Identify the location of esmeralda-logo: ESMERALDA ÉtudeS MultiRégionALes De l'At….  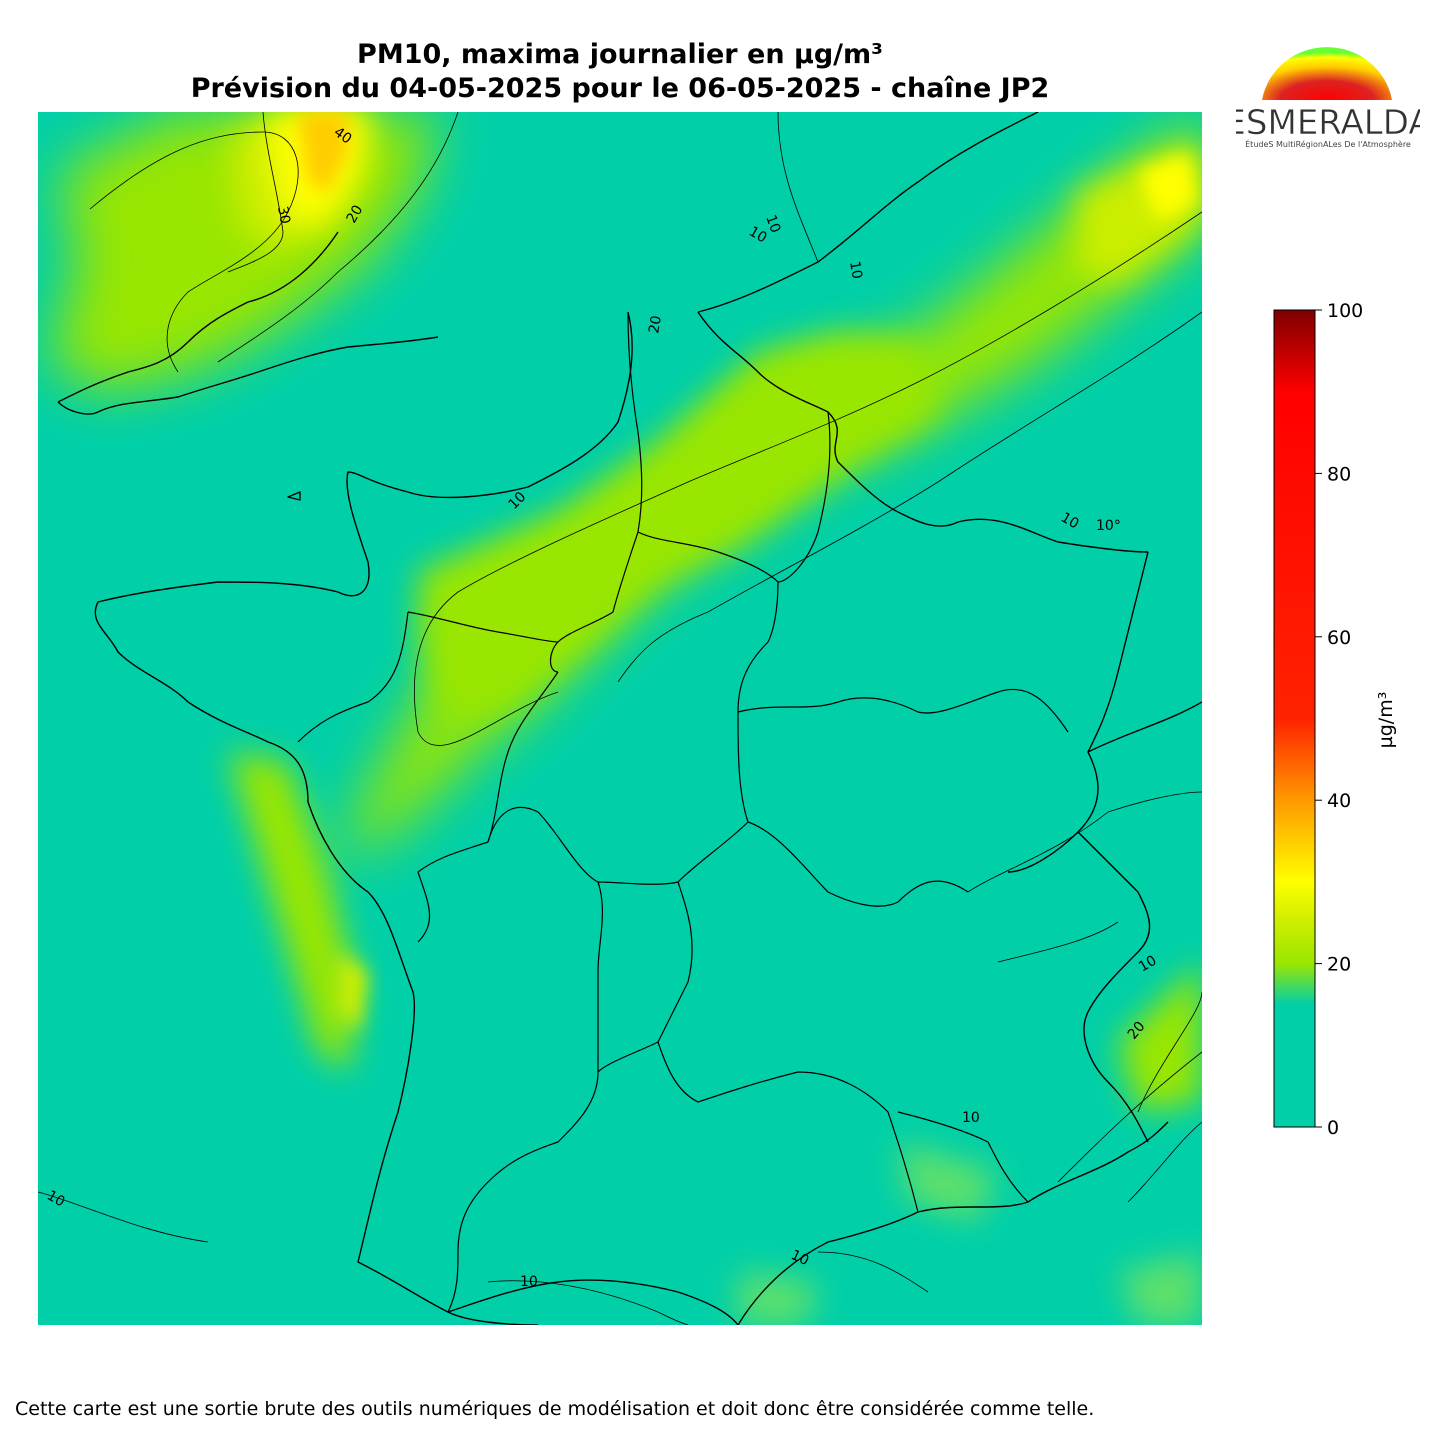
(1328, 94).